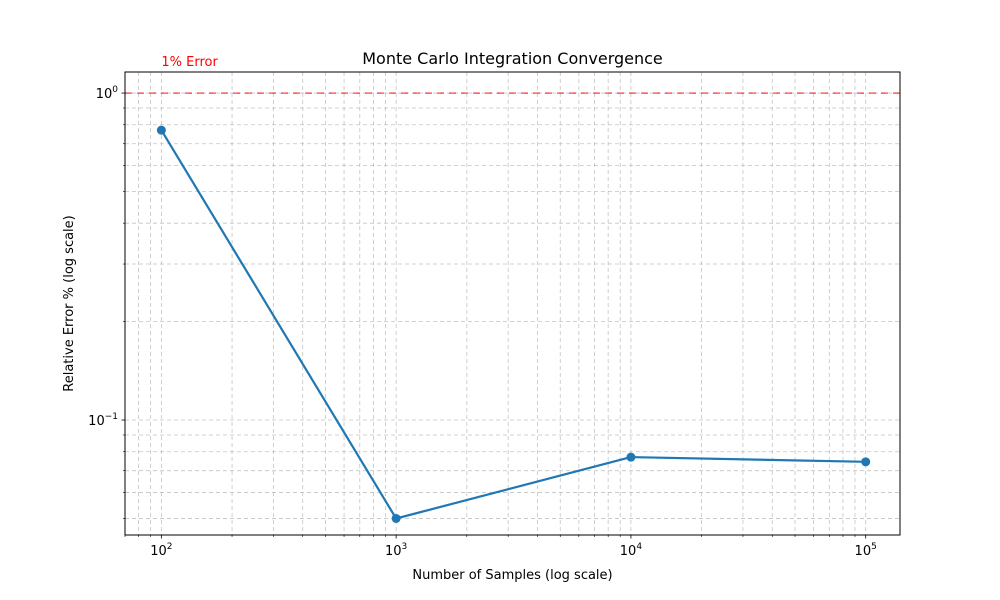 The width and height of the screenshot is (1000, 600). I want to click on x-tick-label: 10⁵, so click(866, 550).